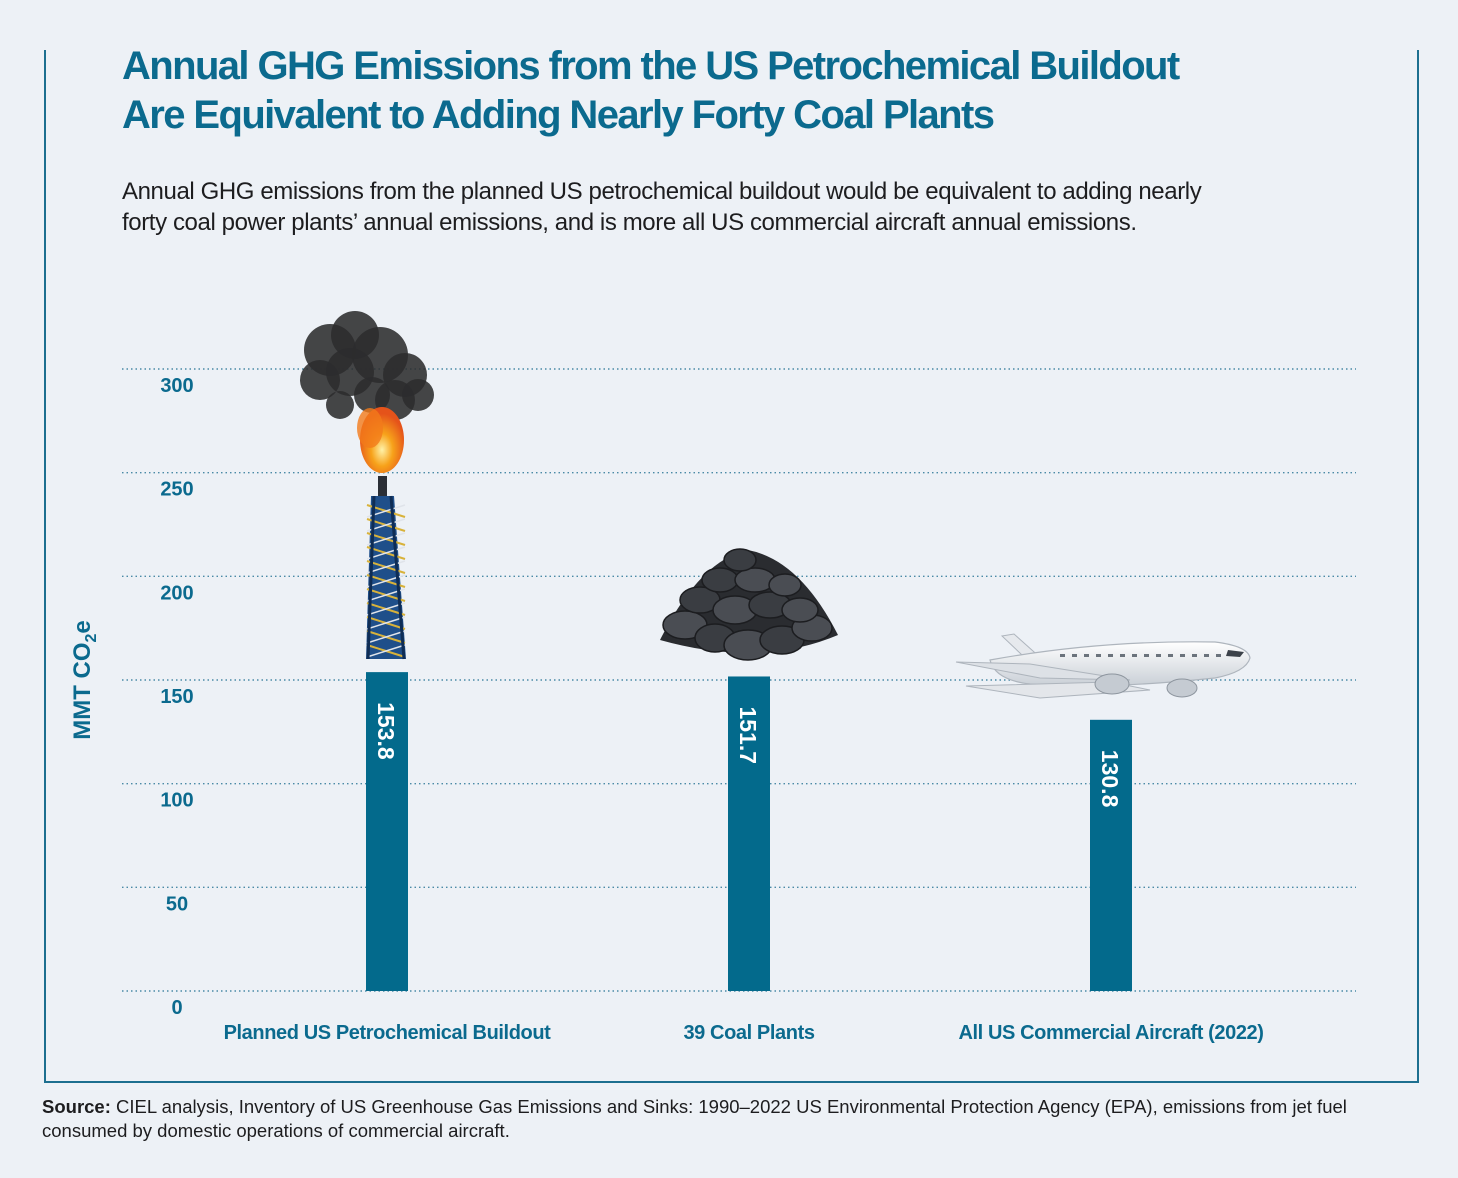 The height and width of the screenshot is (1178, 1458). What do you see at coordinates (177, 904) in the screenshot?
I see `y-tick-label: 50` at bounding box center [177, 904].